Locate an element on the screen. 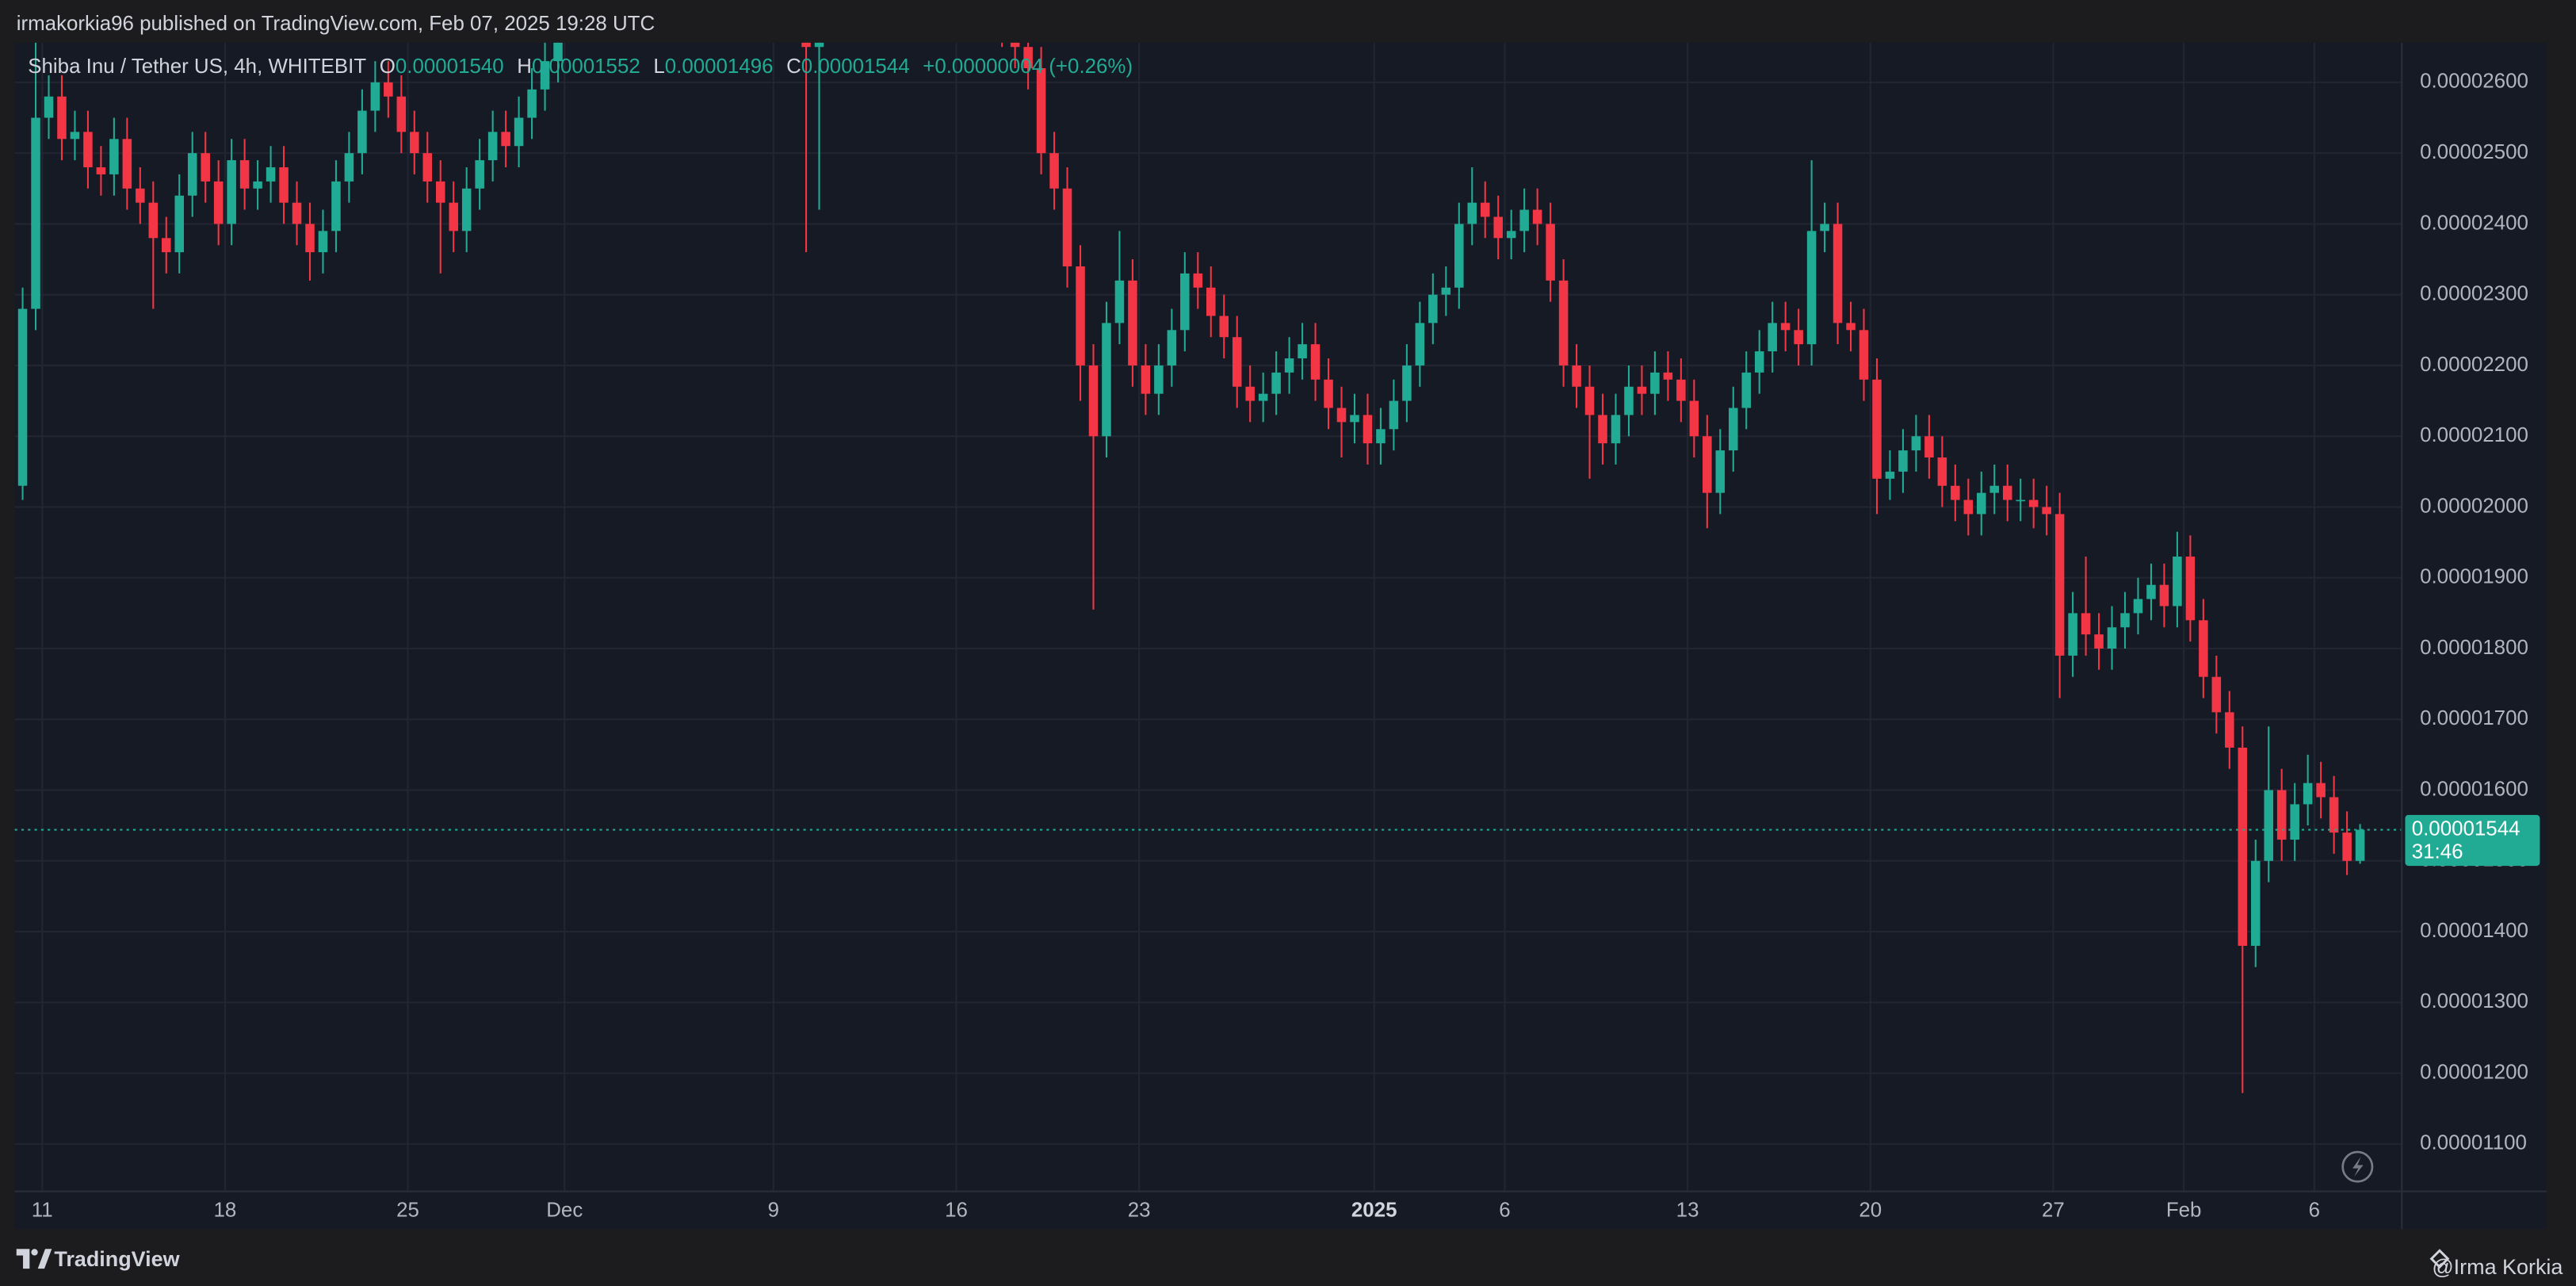  x-tick-label: 2025 is located at coordinates (1374, 1210).